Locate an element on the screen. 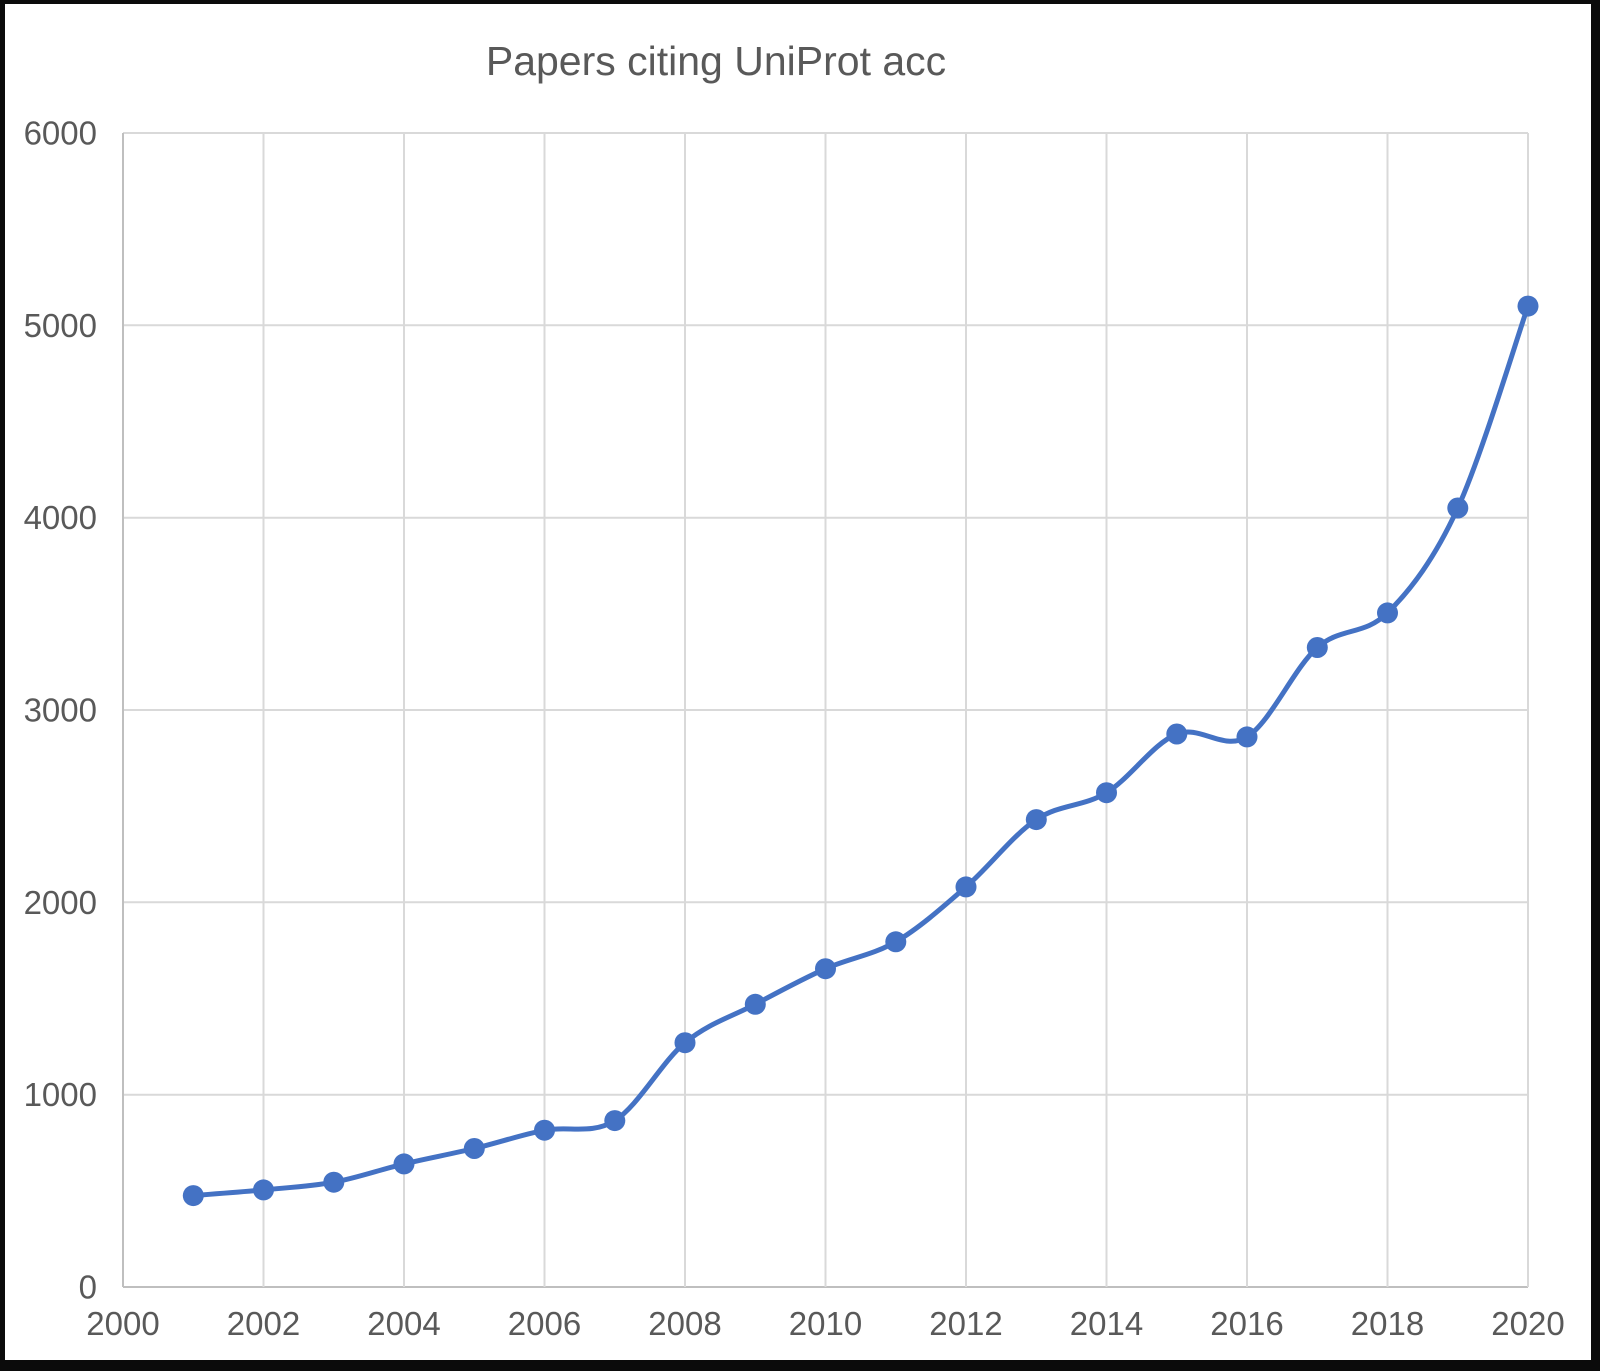 The width and height of the screenshot is (1600, 1371). x-tick-label: 2020 is located at coordinates (1527, 1323).